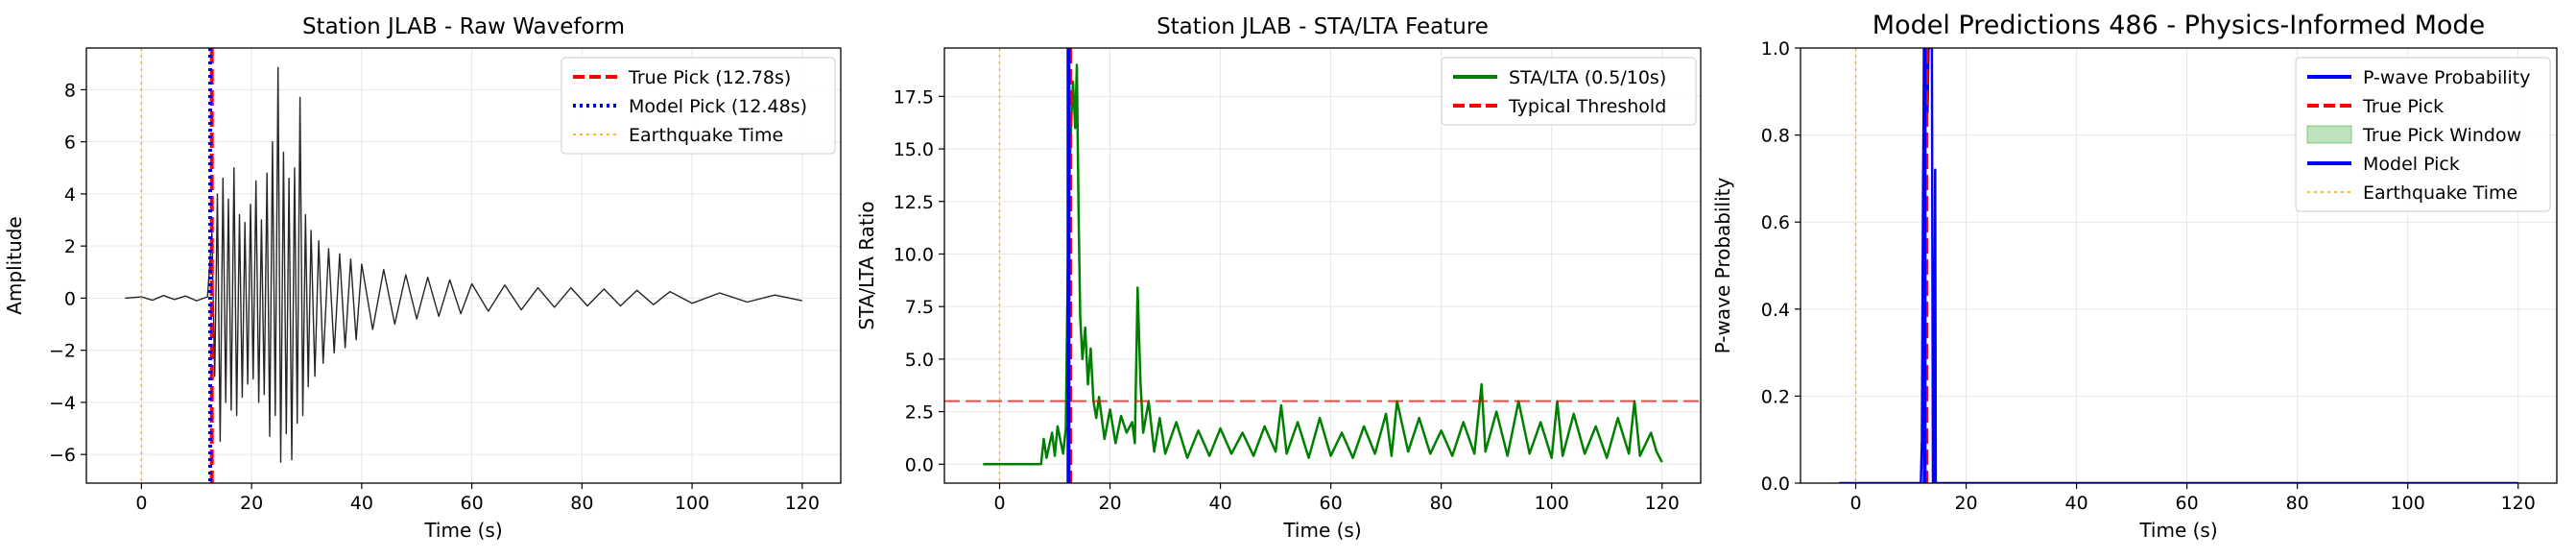 Image resolution: width=2576 pixels, height=559 pixels. What do you see at coordinates (62, 351) in the screenshot?
I see `y-tick-label: −2` at bounding box center [62, 351].